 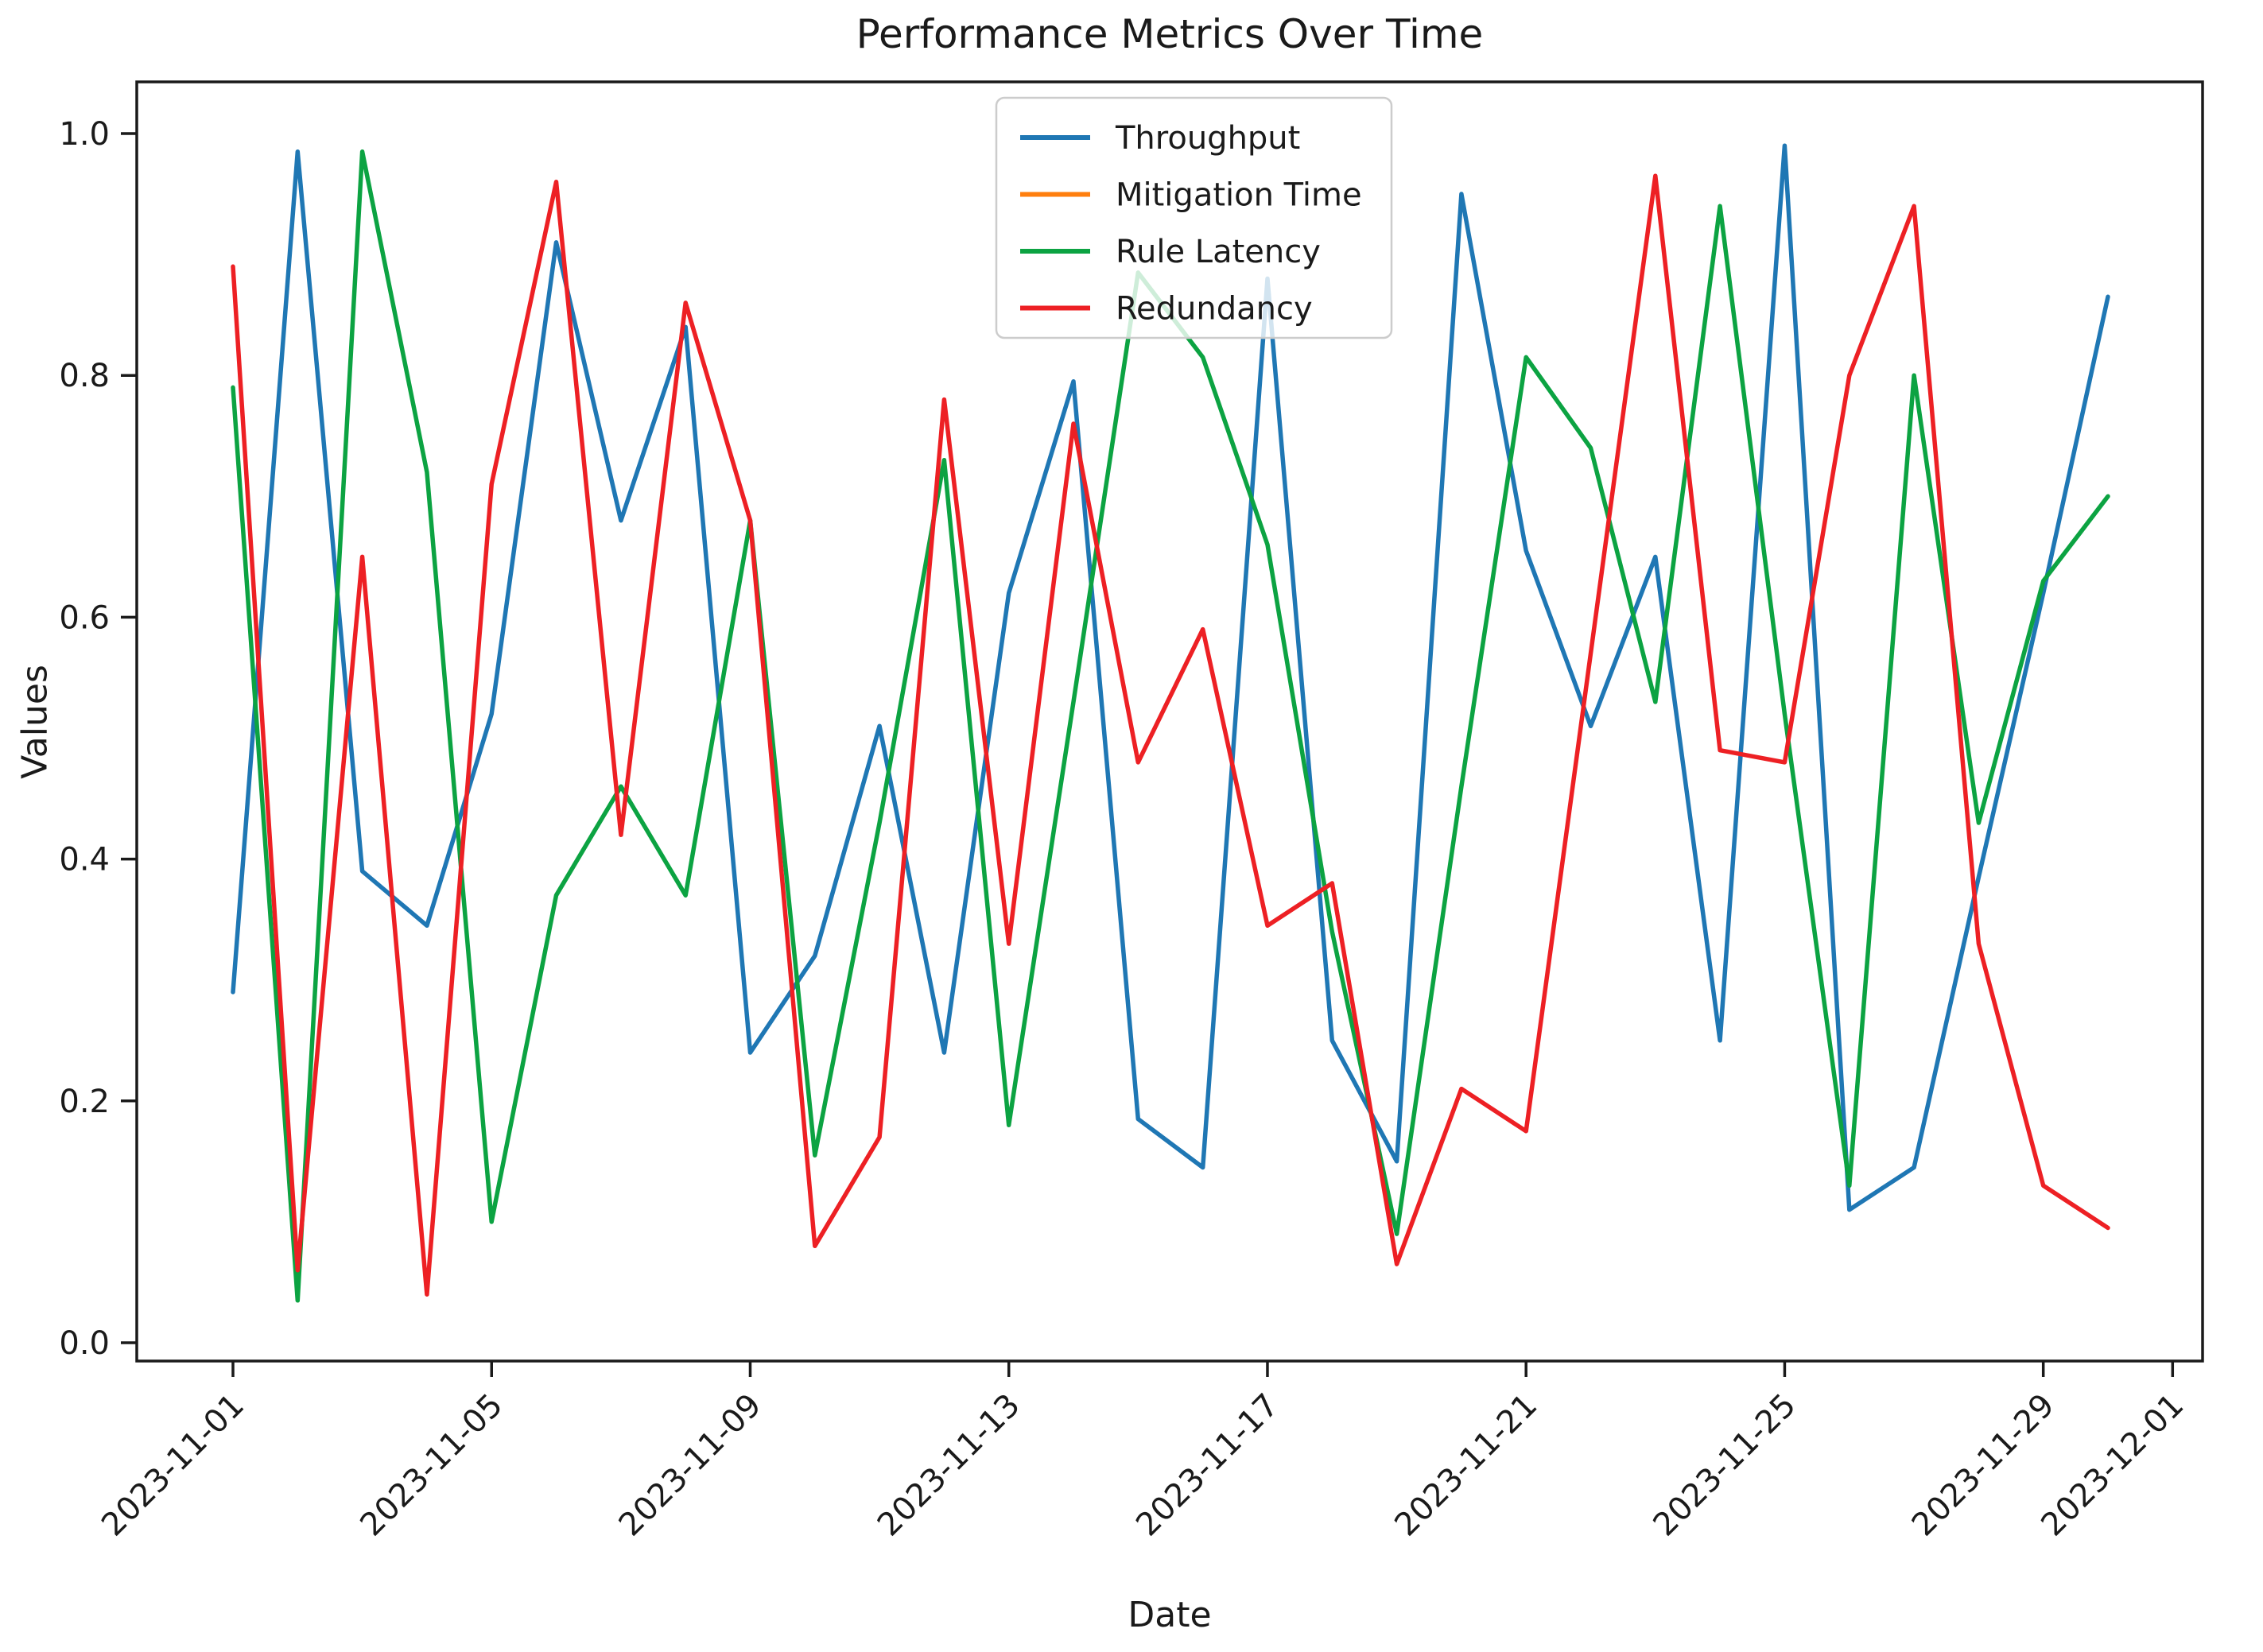 I want to click on y-tick-label: 0.8, so click(x=84, y=376).